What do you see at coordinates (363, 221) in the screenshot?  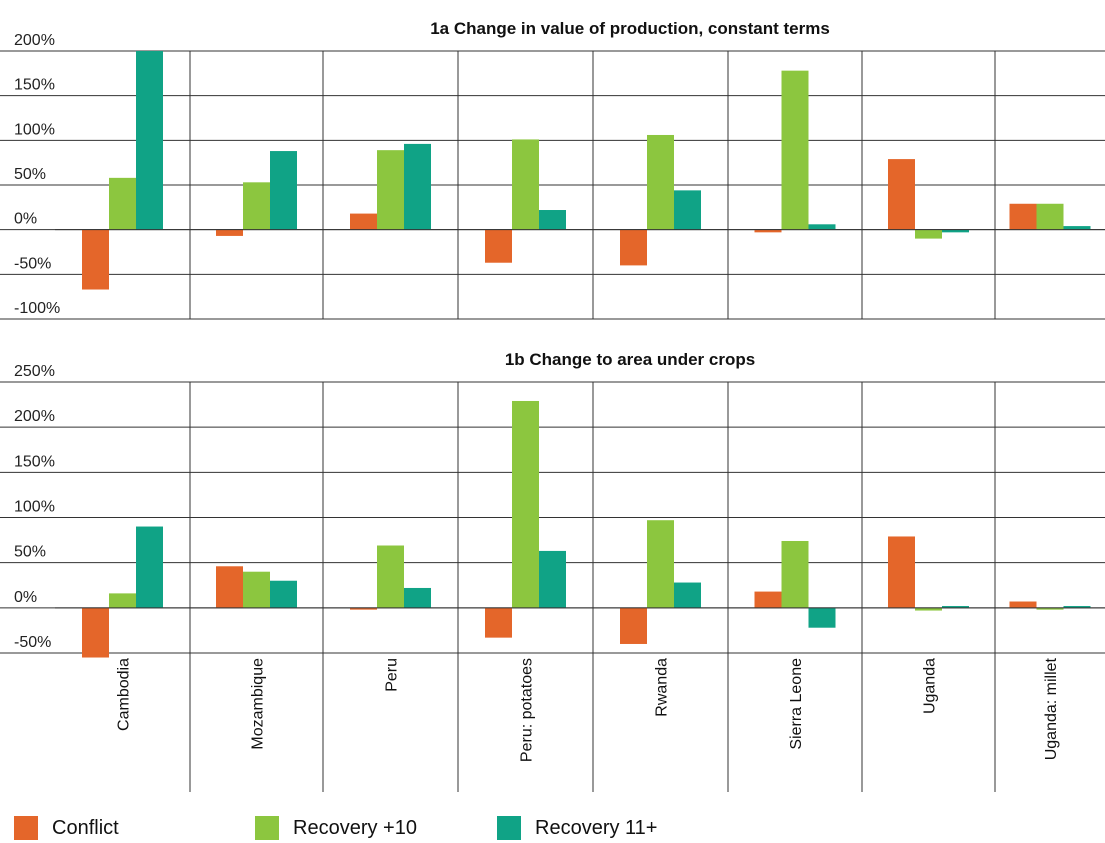 I see `bar-1a-peru-conflict` at bounding box center [363, 221].